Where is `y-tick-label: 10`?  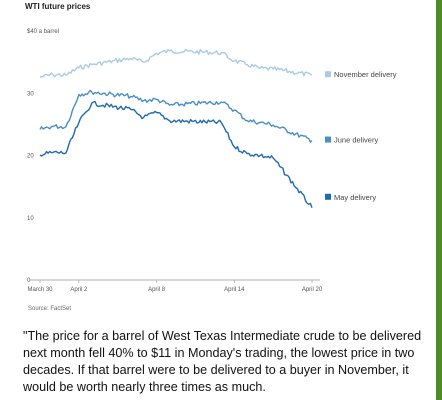 y-tick-label: 10 is located at coordinates (30, 219).